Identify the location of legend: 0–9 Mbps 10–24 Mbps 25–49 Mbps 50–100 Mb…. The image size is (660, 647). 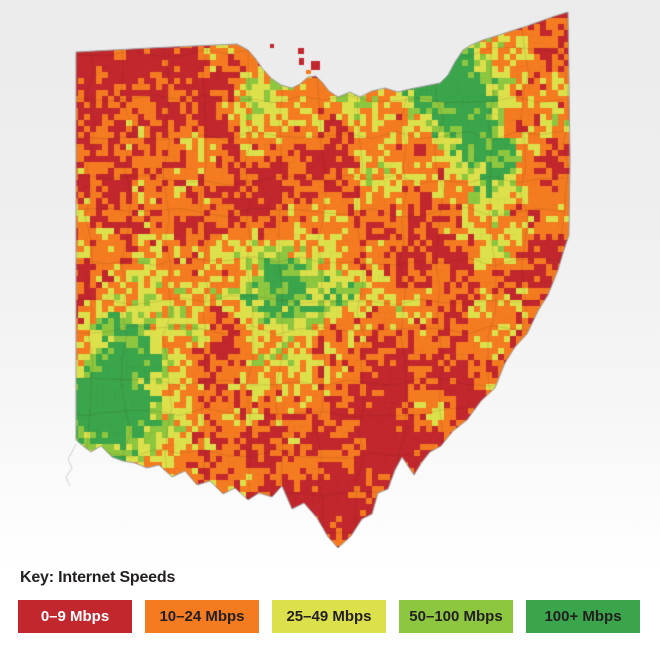
(329, 616).